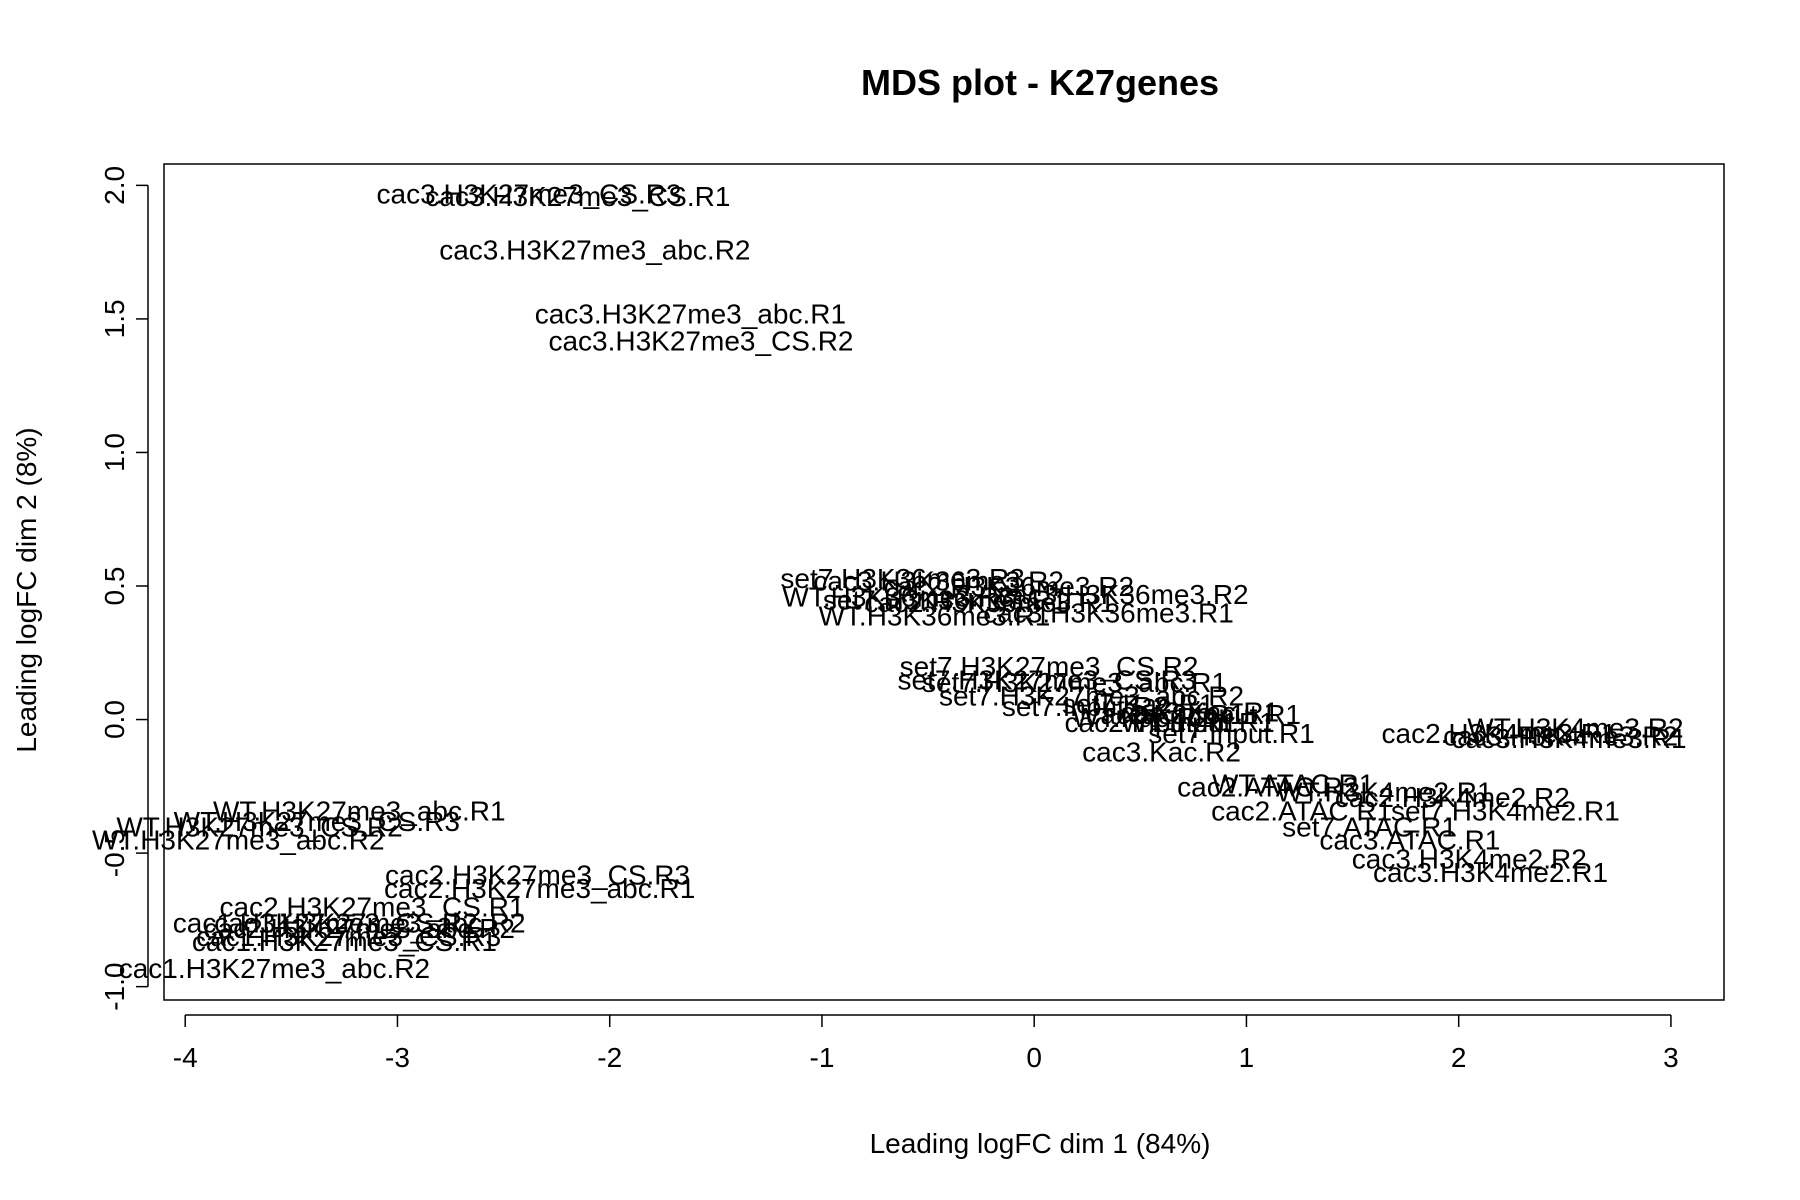  I want to click on sample-label: cac1.H3K27me3_CS.R1, so click(344, 941).